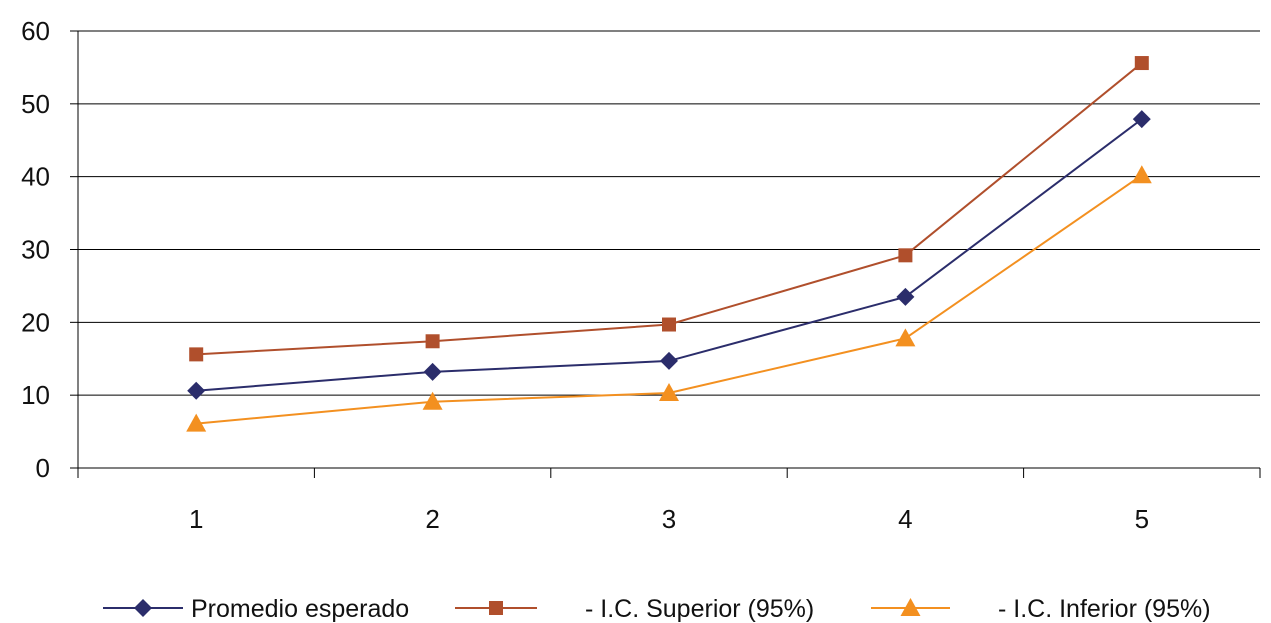 Image resolution: width=1271 pixels, height=623 pixels. What do you see at coordinates (910, 607) in the screenshot?
I see `legend-marker-triangle` at bounding box center [910, 607].